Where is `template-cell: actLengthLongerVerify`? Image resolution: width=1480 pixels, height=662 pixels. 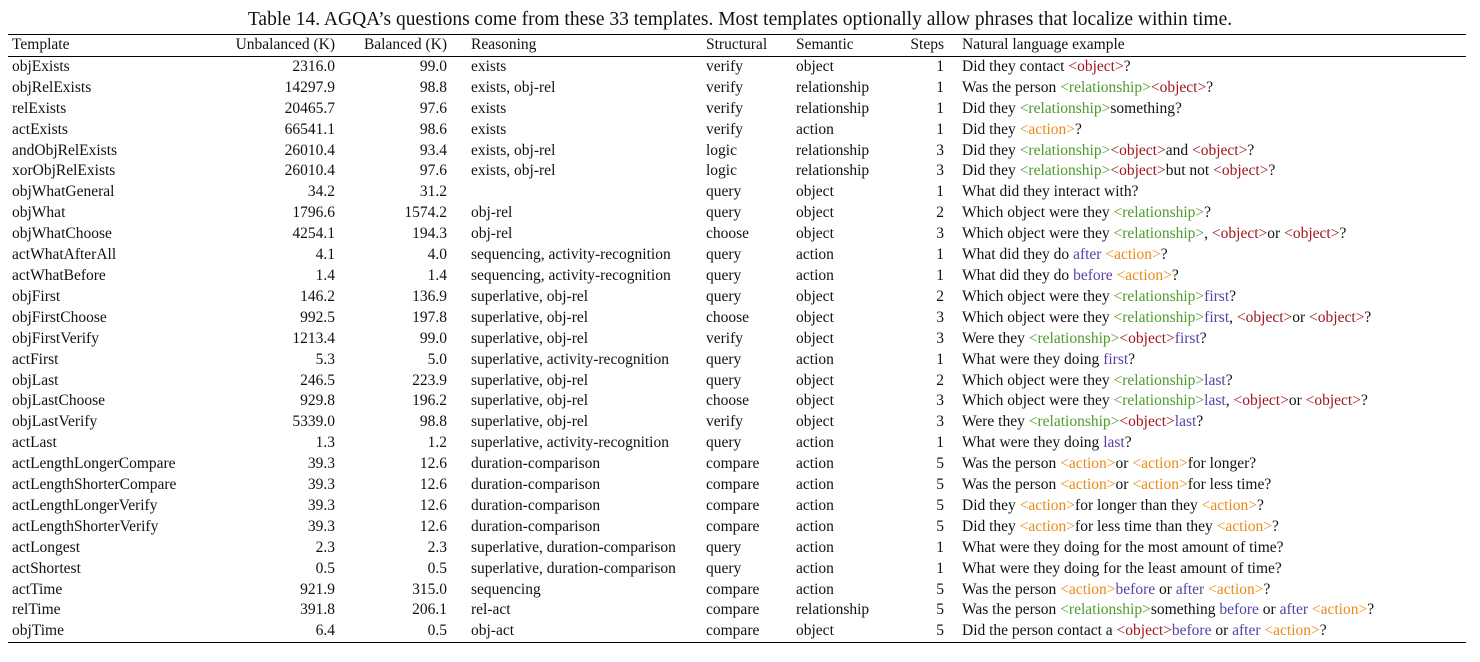 template-cell: actLengthLongerVerify is located at coordinates (85, 505).